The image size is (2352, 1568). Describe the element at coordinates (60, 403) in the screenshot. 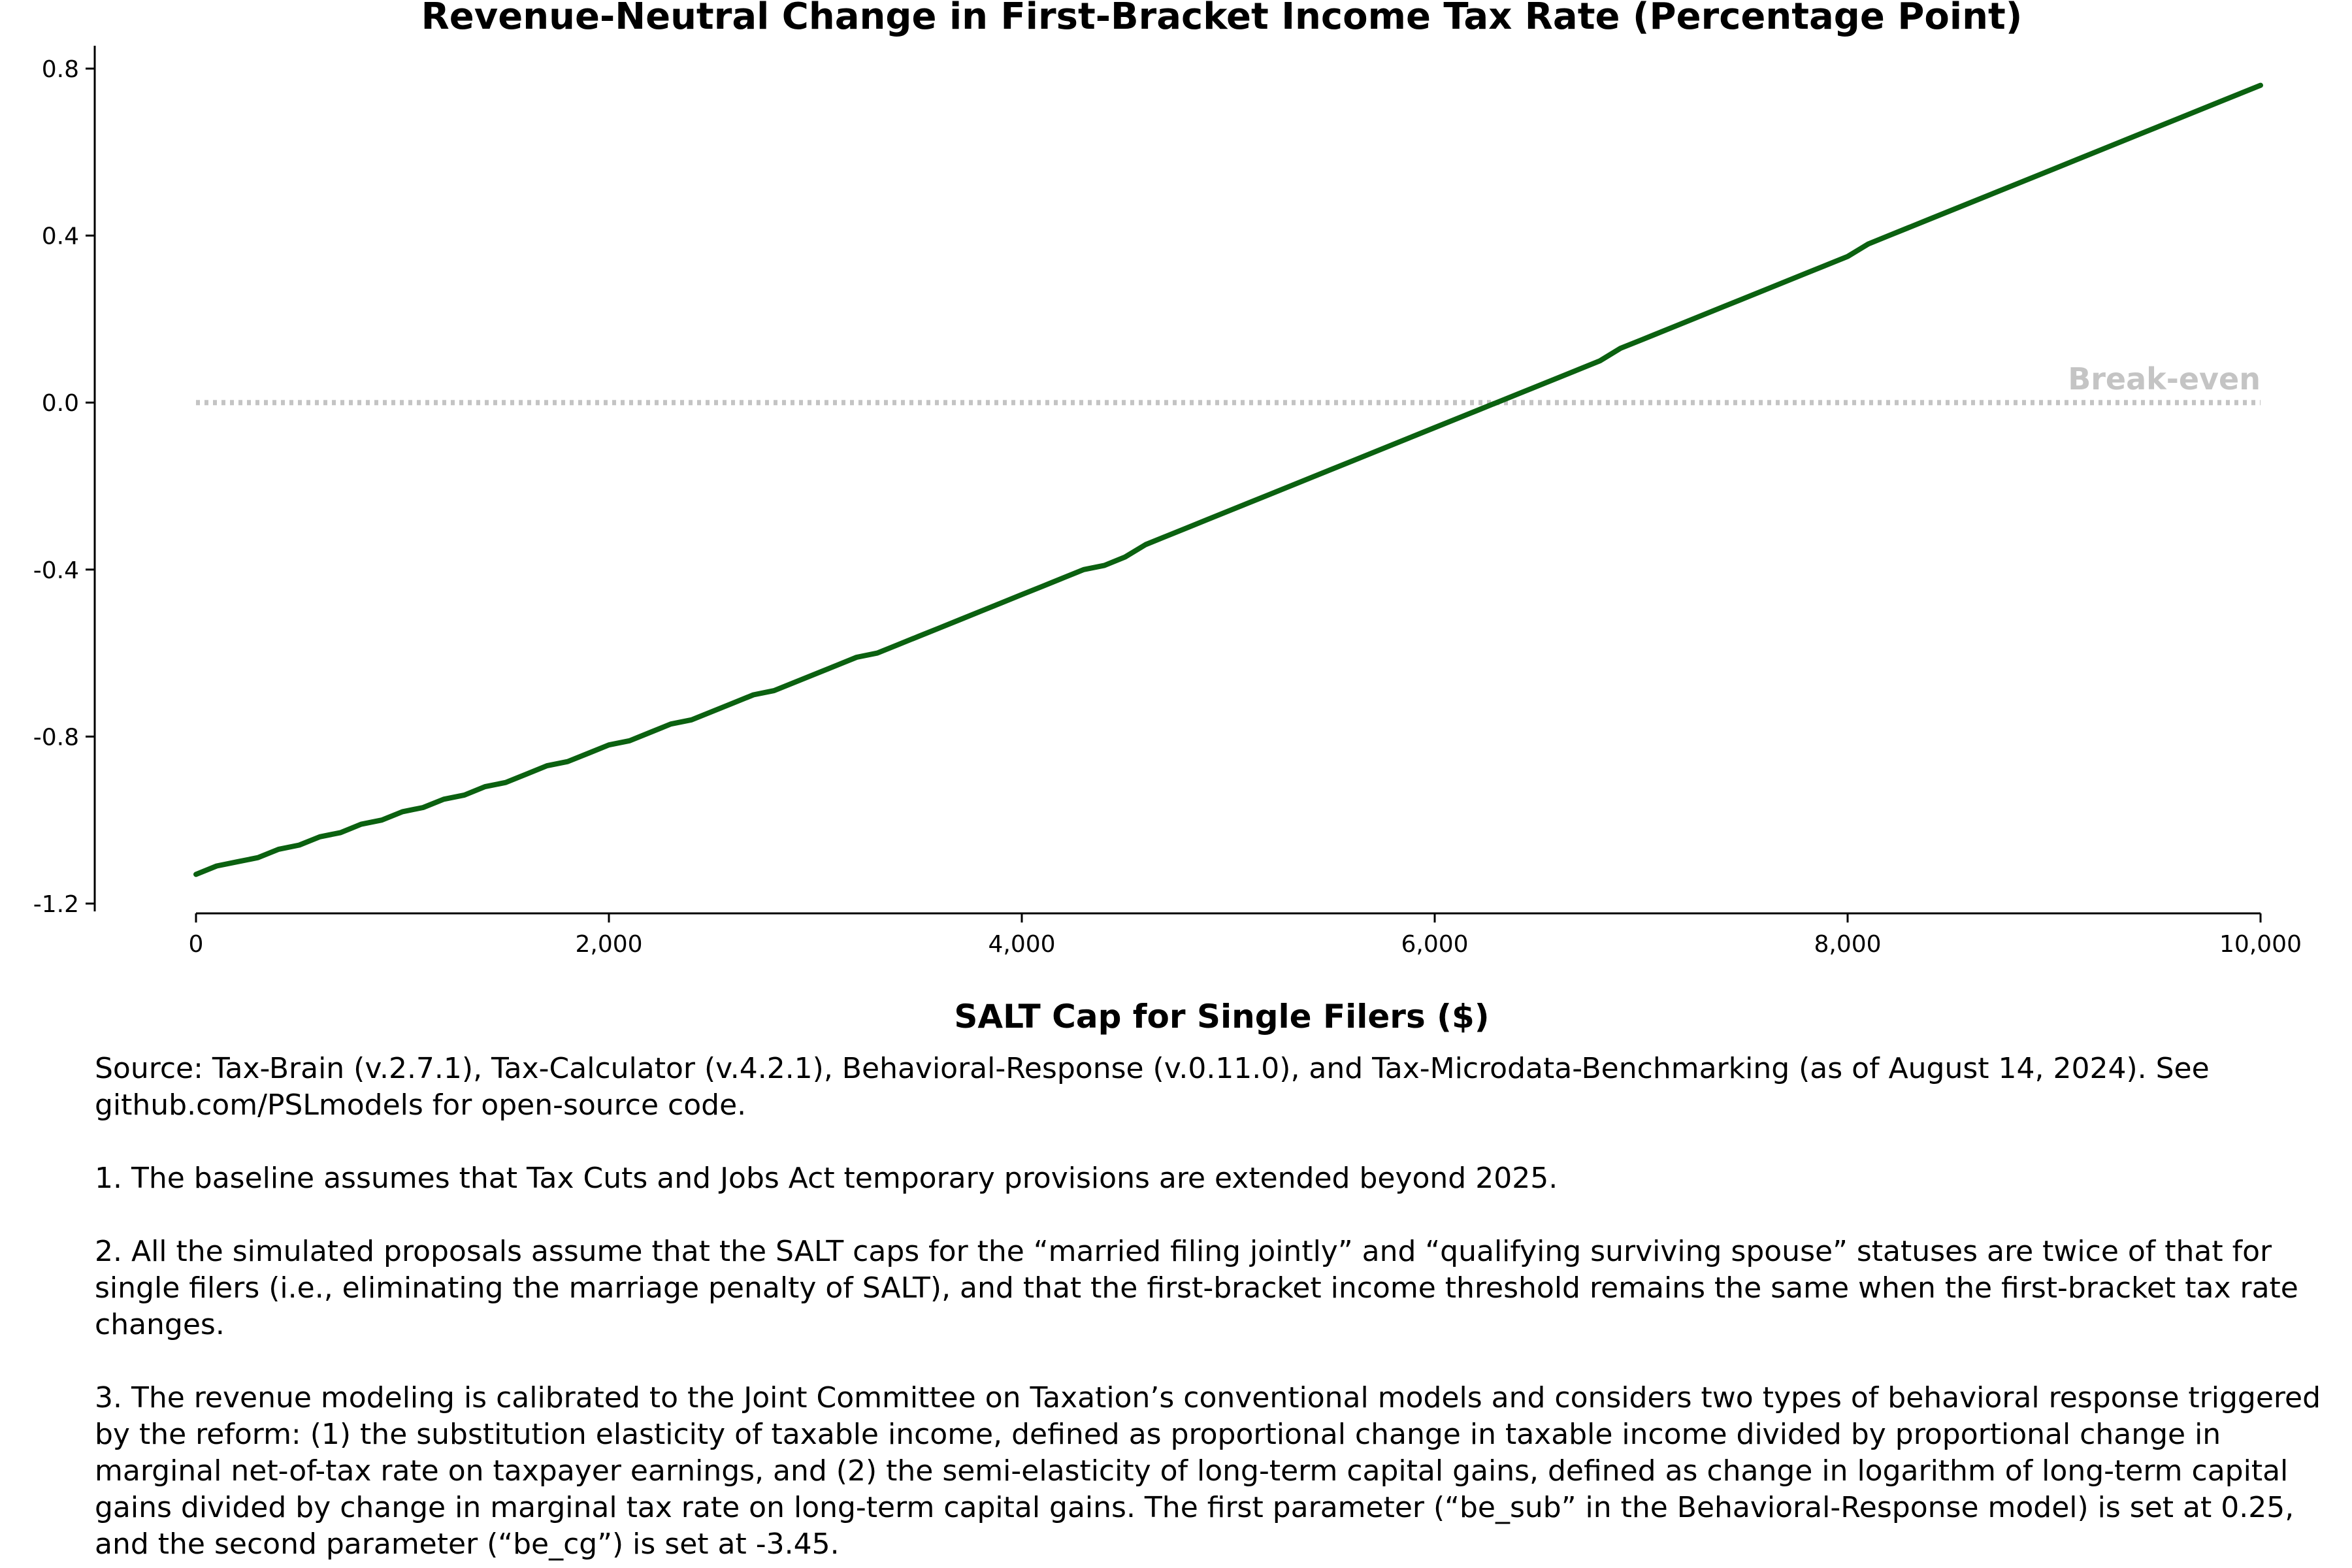

I see `y-tick-label: 0.0` at that location.